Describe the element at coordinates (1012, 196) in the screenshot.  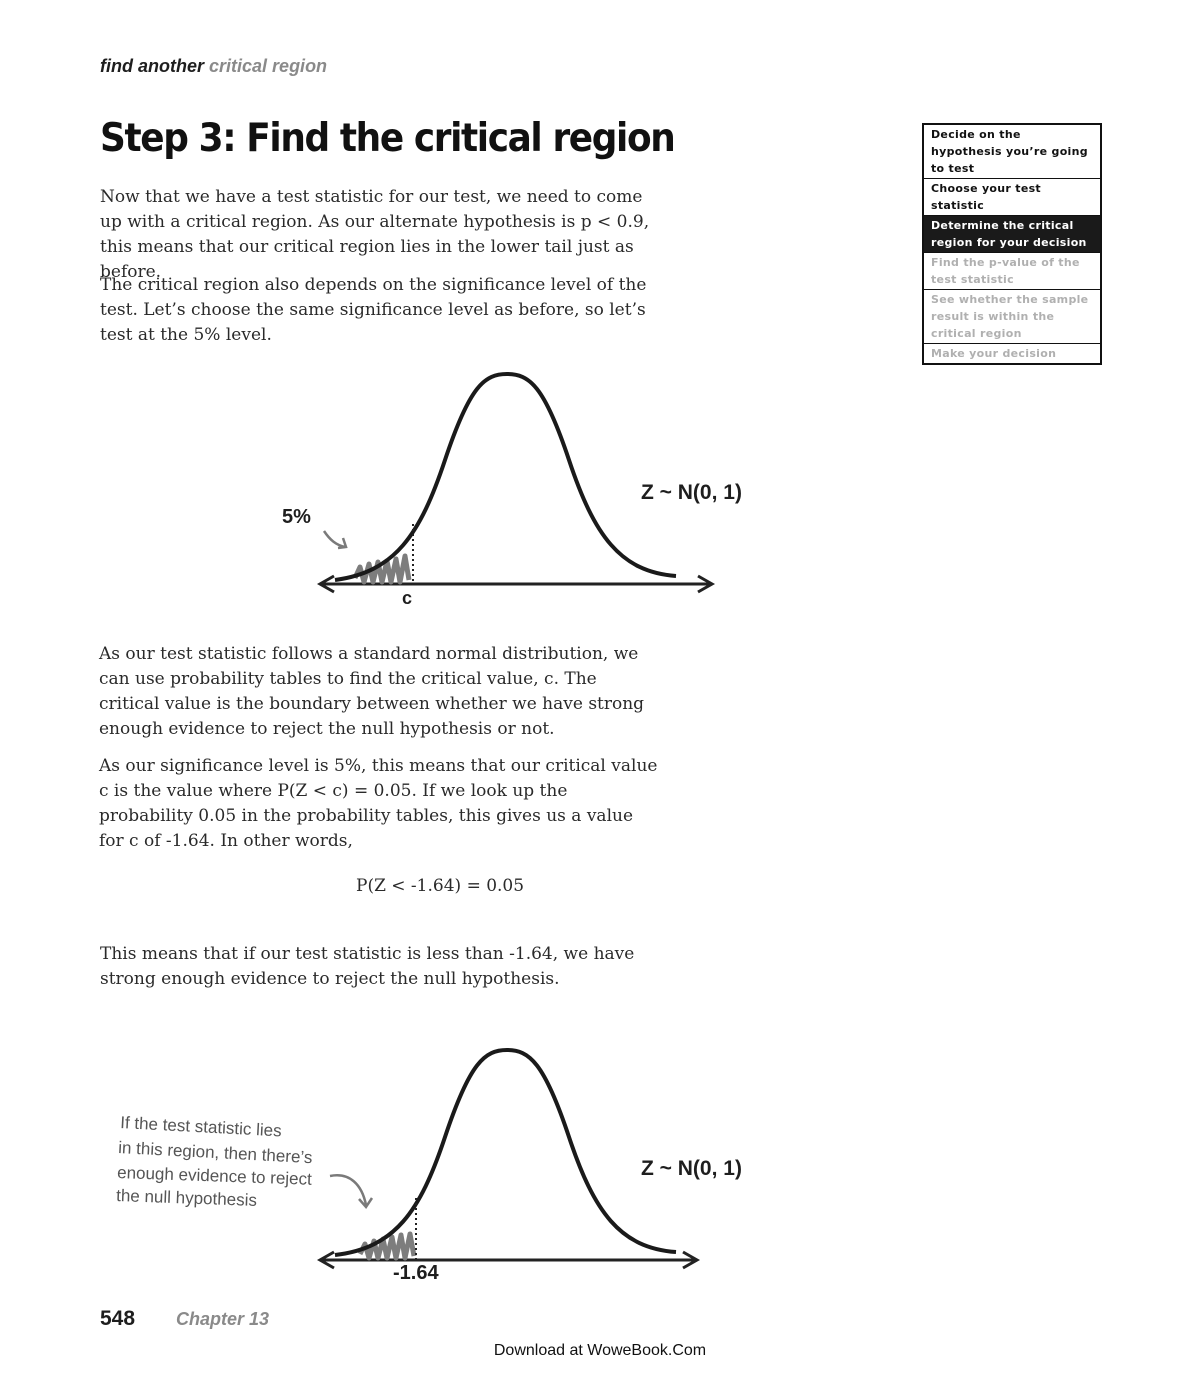
I see `step-choose-statistic: Choose your test statistic` at that location.